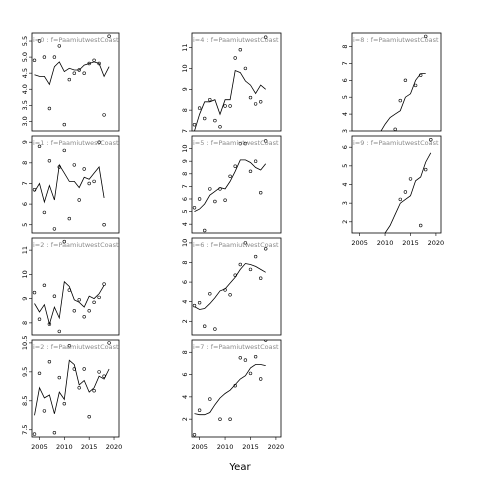  What do you see at coordinates (236, 143) in the screenshot?
I see `panel-strip-label: i=5 : f=PaamiutwestCoast` at bounding box center [236, 143].